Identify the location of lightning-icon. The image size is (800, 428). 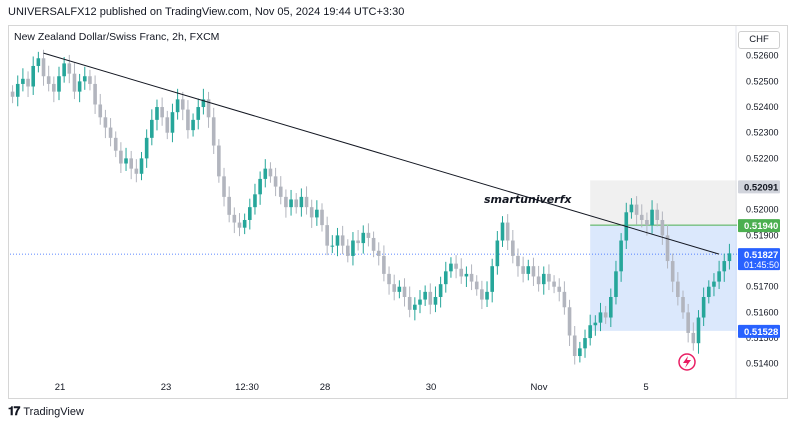
(687, 362).